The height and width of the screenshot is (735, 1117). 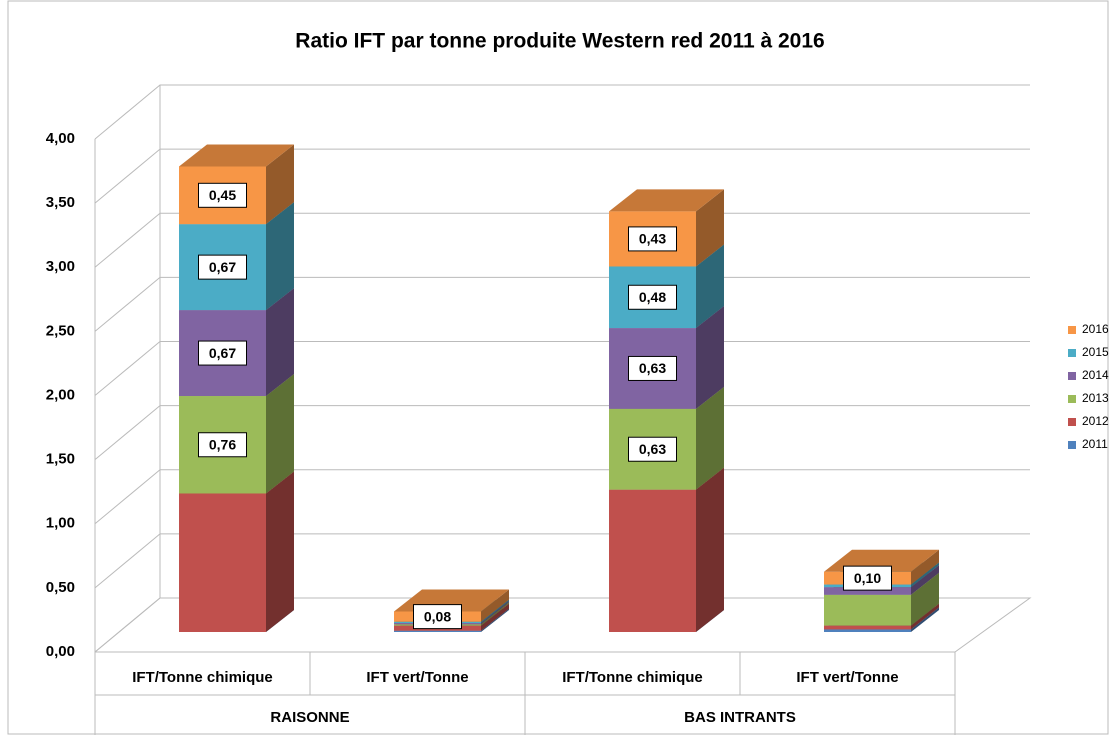 What do you see at coordinates (60, 394) in the screenshot?
I see `y-tick-label: 2,00` at bounding box center [60, 394].